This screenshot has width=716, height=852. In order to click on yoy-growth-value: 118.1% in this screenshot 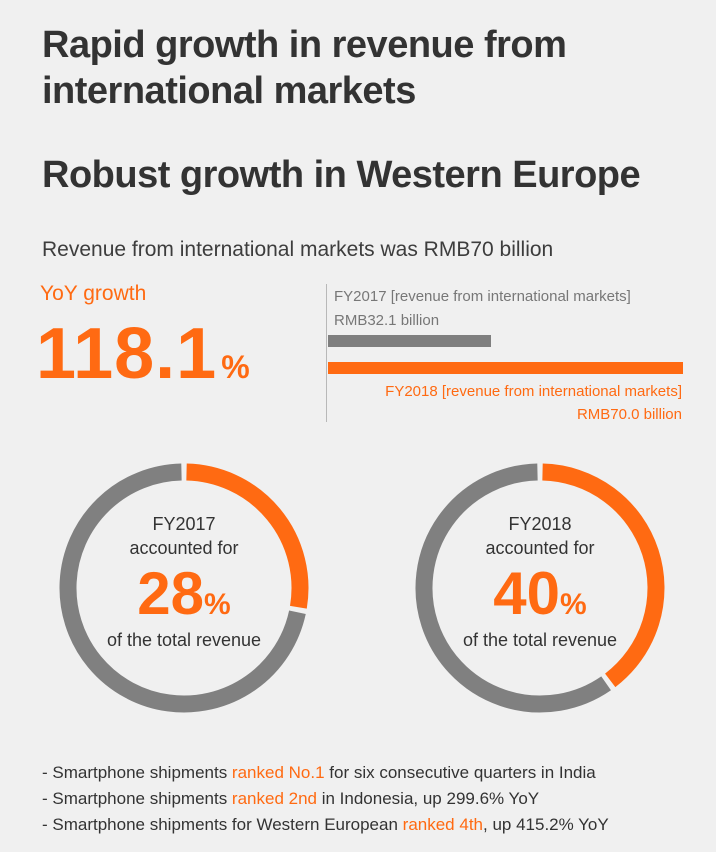, I will do `click(143, 360)`.